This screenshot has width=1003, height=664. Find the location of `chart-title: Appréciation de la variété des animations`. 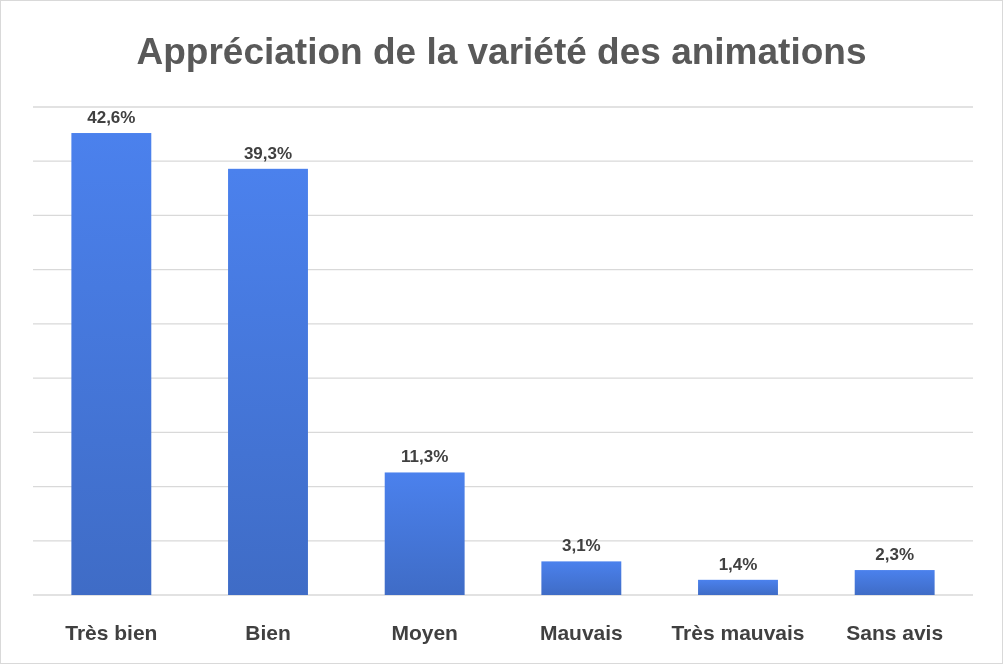

chart-title: Appréciation de la variété des animations is located at coordinates (501, 51).